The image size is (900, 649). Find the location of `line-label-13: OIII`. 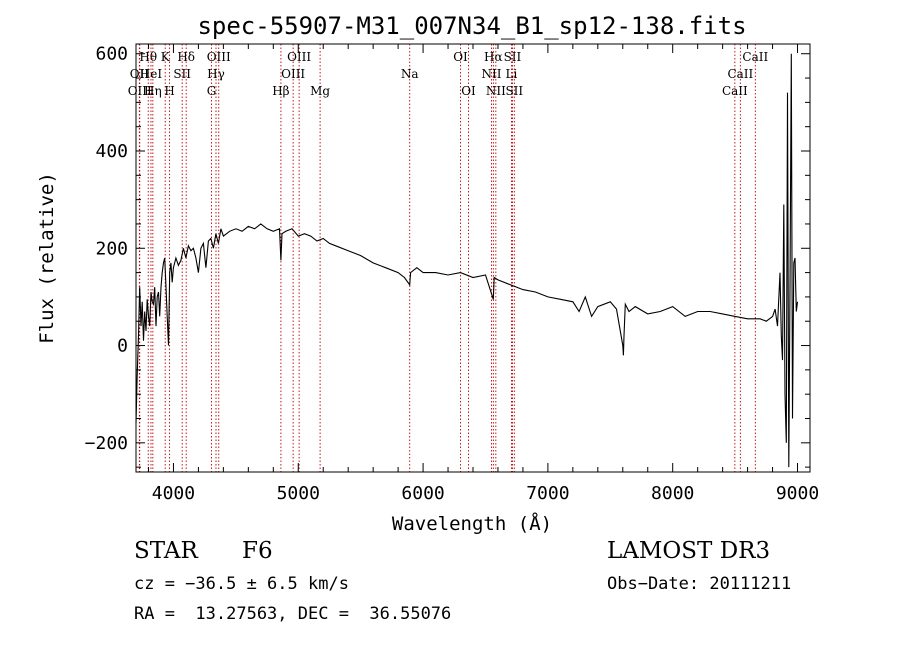

line-label-13: OIII is located at coordinates (299, 57).